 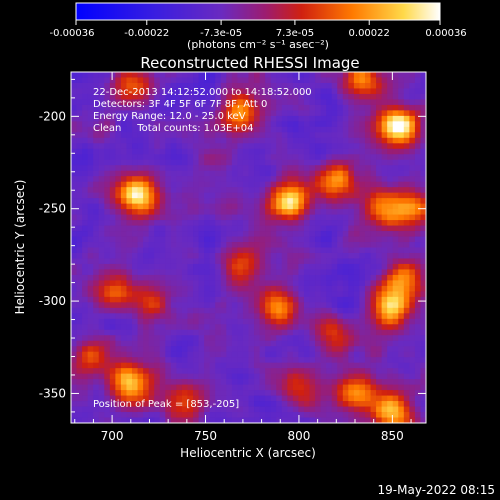 I want to click on annotation-time-range: 22-Dec-2013 14:12:52.000 to 14:18:52.000, so click(x=202, y=92).